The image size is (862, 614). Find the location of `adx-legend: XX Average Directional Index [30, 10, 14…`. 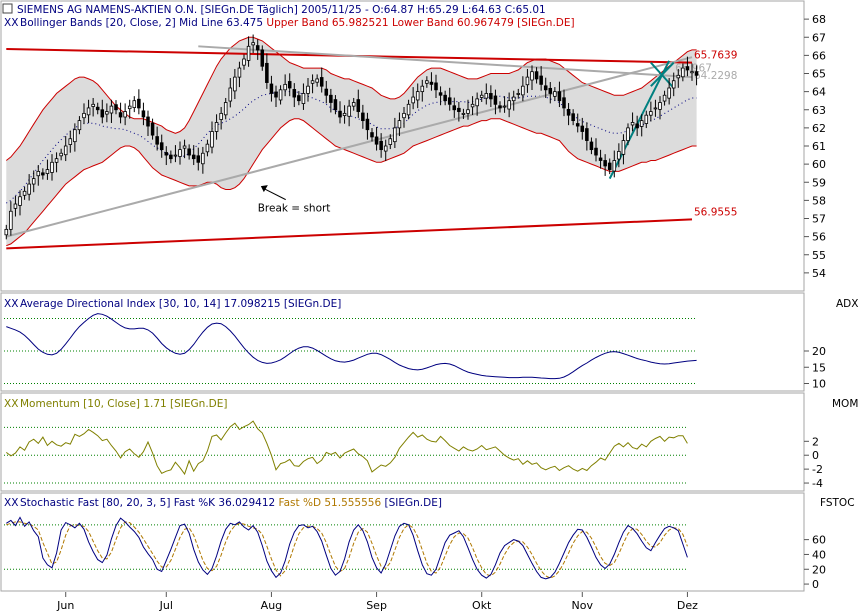

adx-legend: XX Average Directional Index [30, 10, 14… is located at coordinates (172, 304).